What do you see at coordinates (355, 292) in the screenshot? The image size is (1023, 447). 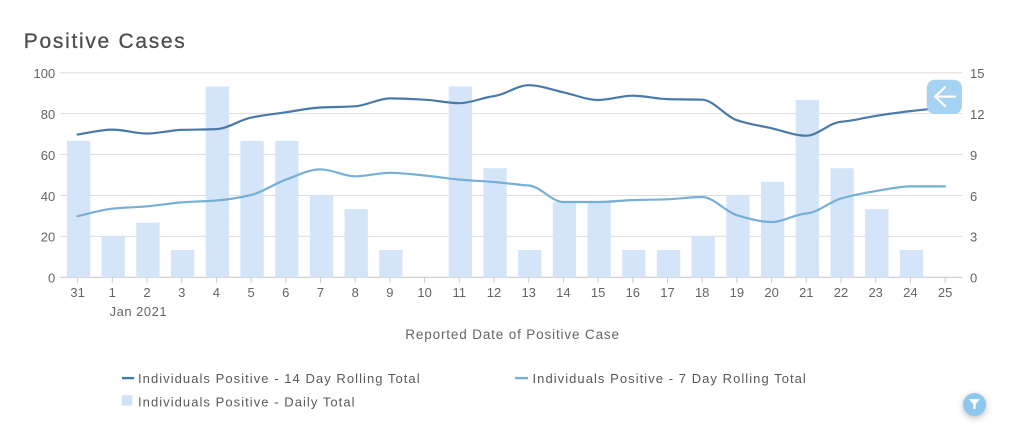 I see `svg-text: 8` at bounding box center [355, 292].